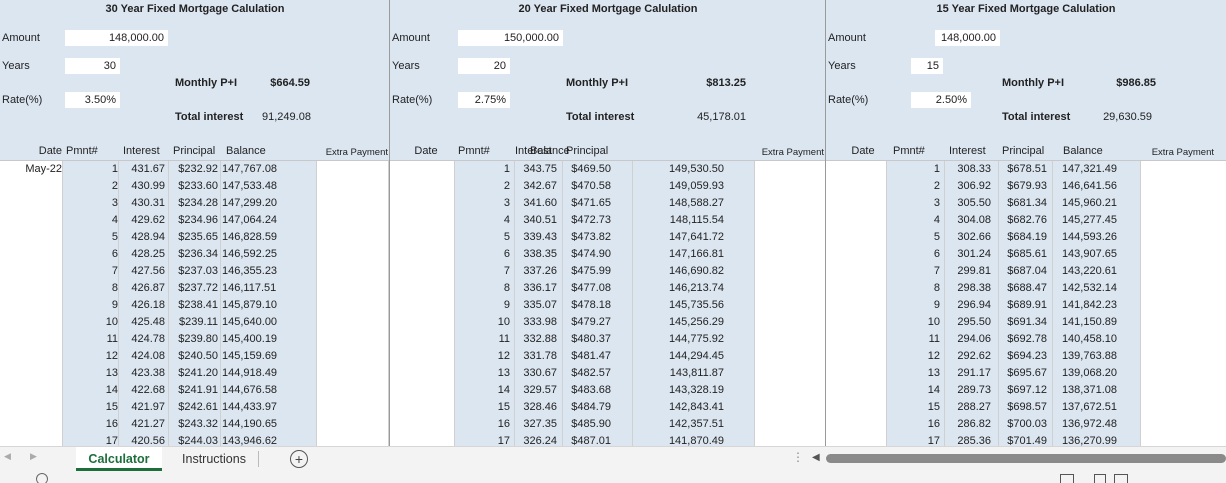 This screenshot has width=1226, height=483. What do you see at coordinates (974, 322) in the screenshot?
I see `interest-cell: 295.50` at bounding box center [974, 322].